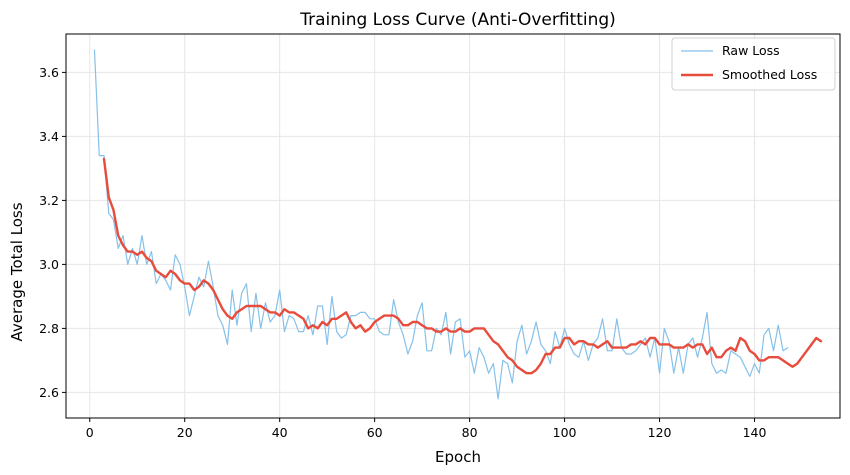 This screenshot has width=850, height=475. Describe the element at coordinates (185, 432) in the screenshot. I see `x-tick-label: 20` at that location.